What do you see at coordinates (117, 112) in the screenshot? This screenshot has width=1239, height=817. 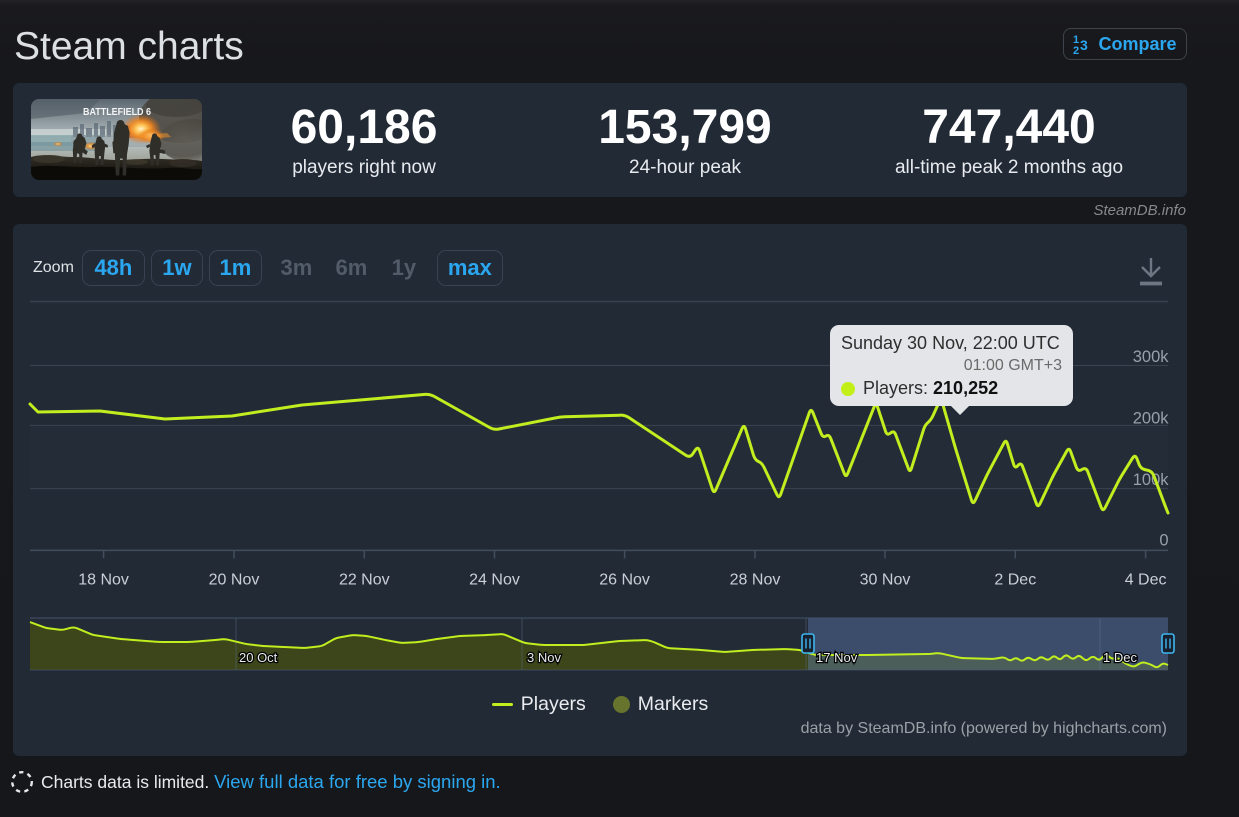 I see `svg-text: BATTLEFIELD 6` at bounding box center [117, 112].